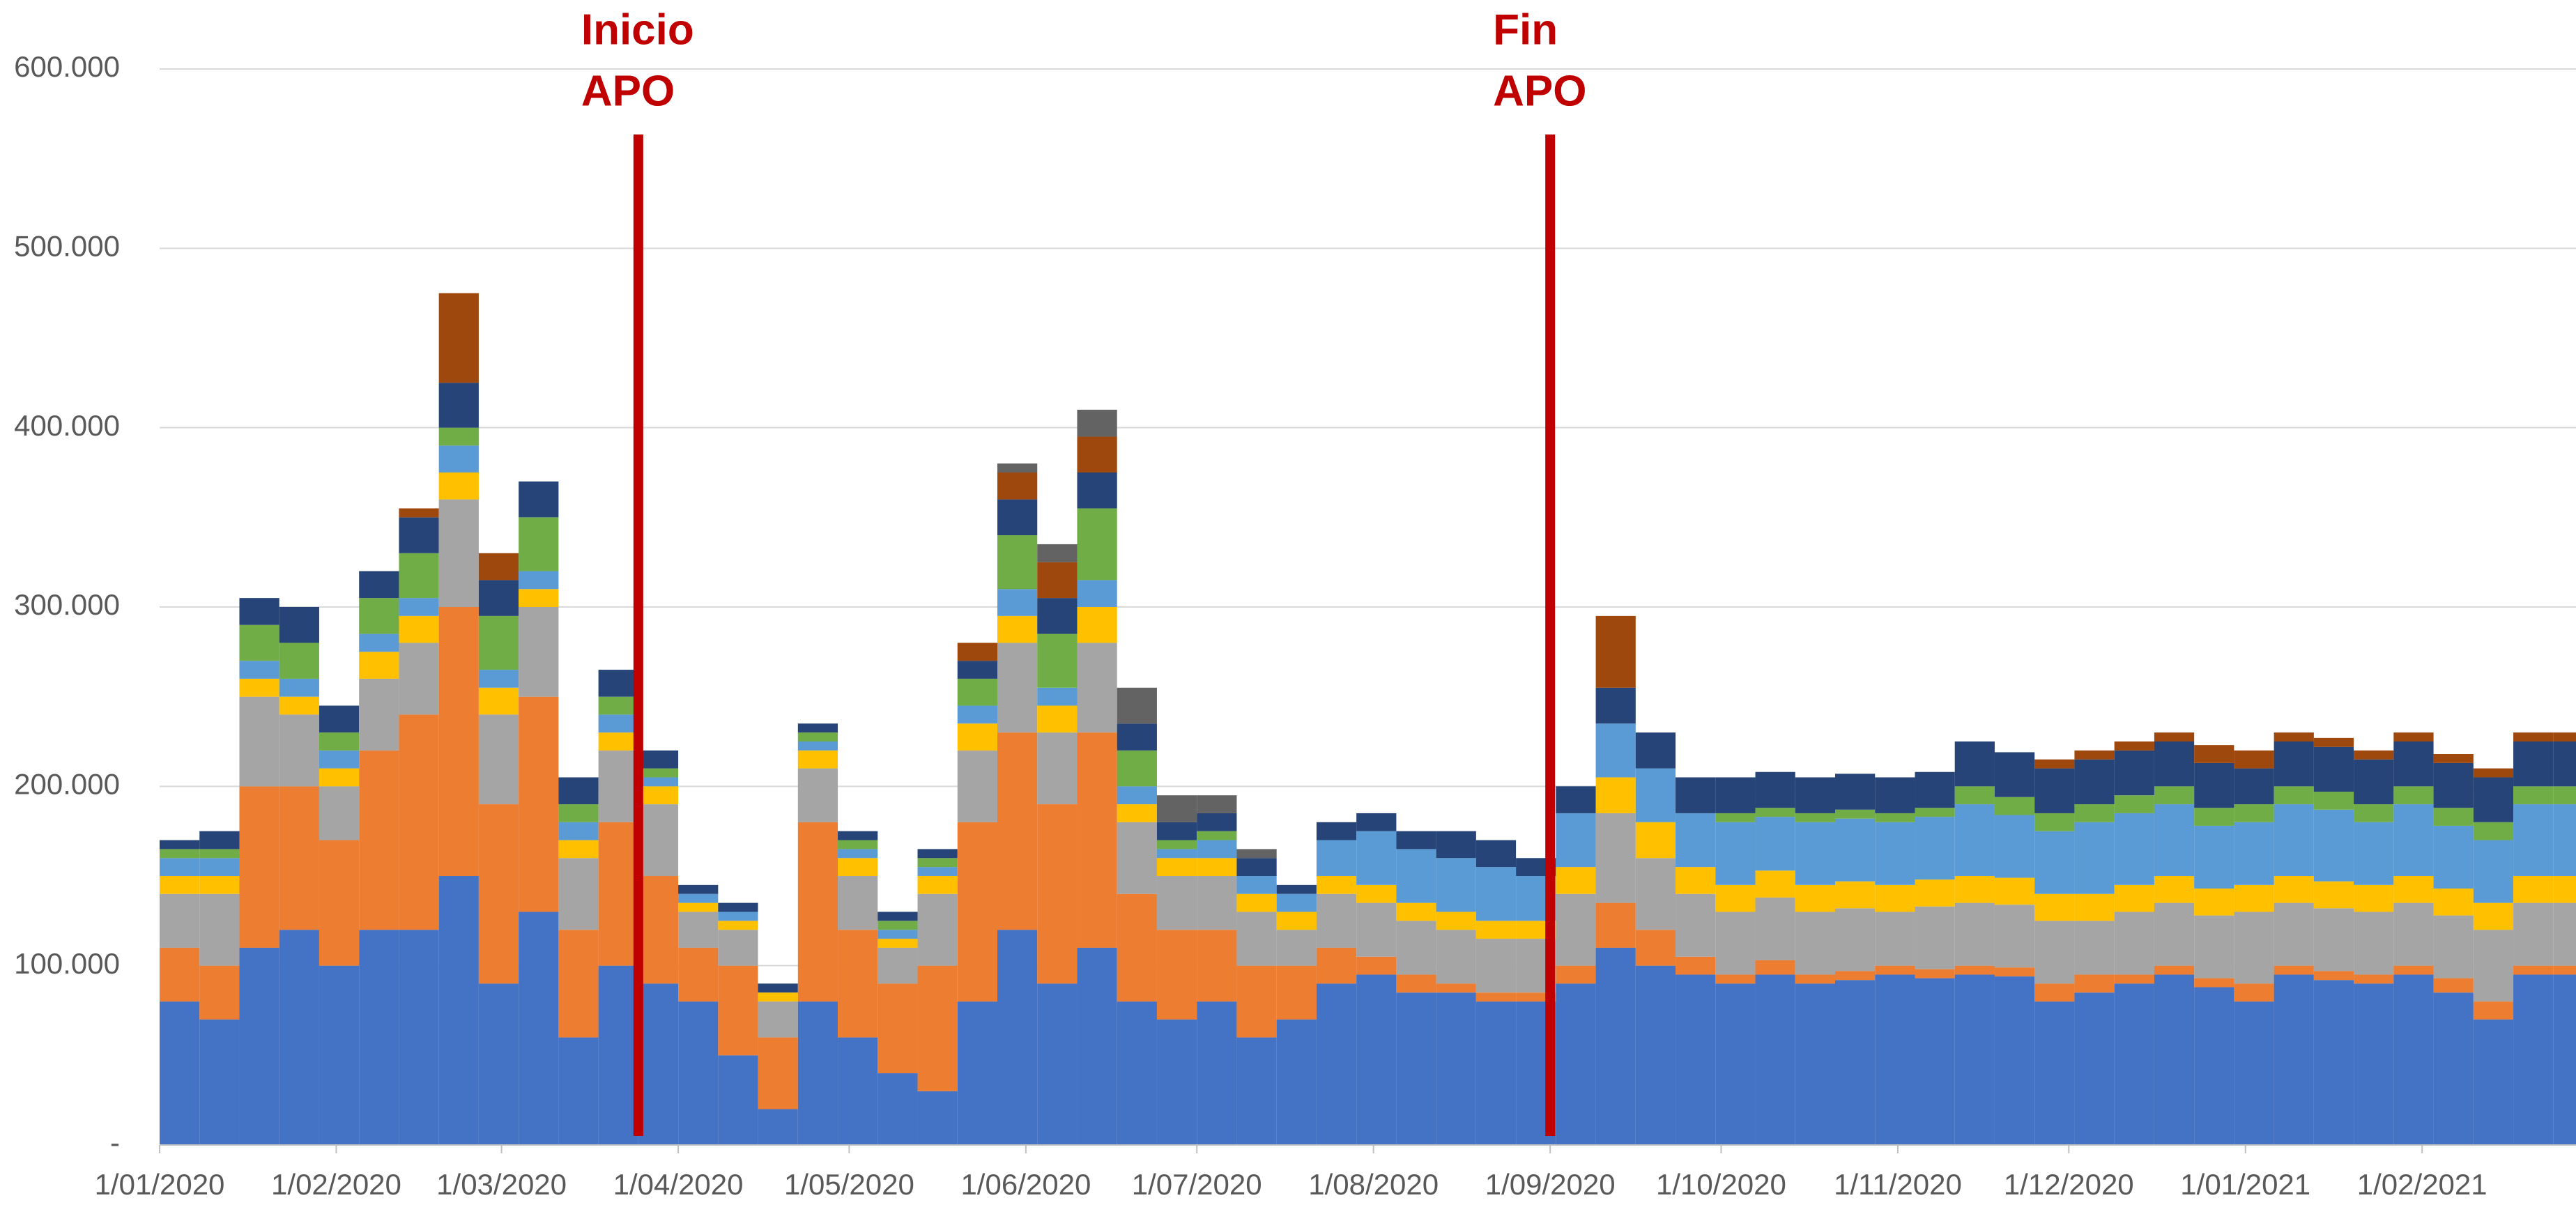  I want to click on x-tick-label: 1/04/2020, so click(678, 1184).